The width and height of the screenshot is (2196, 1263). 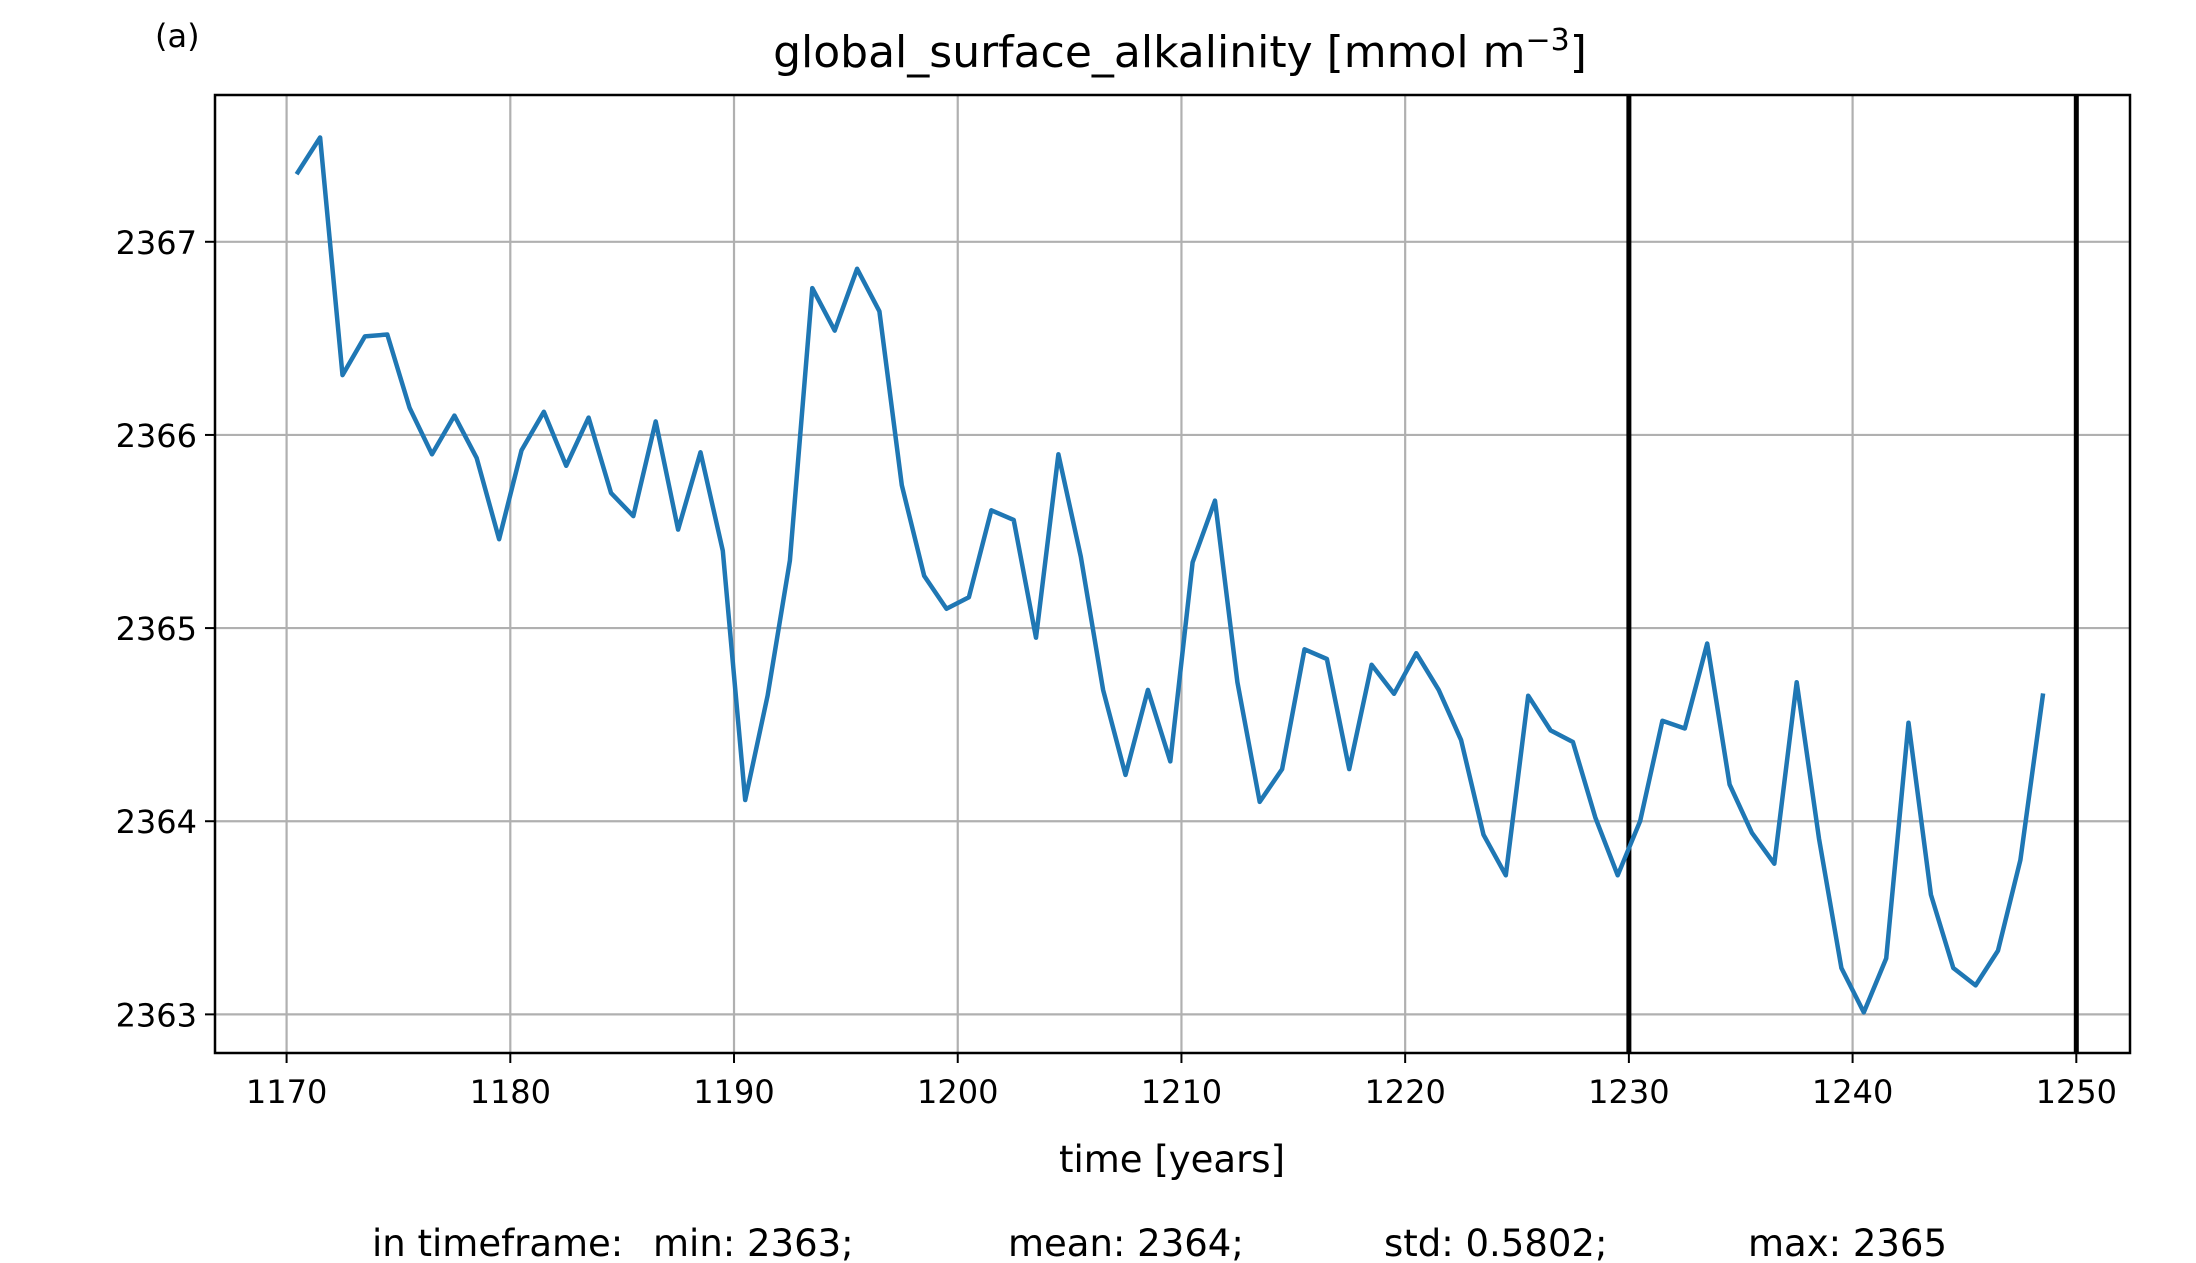 I want to click on title-superscript: −3, so click(x=1547, y=40).